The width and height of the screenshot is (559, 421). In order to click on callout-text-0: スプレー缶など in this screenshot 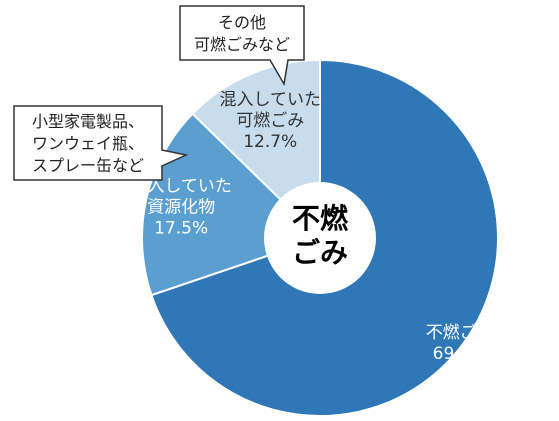, I will do `click(88, 165)`.